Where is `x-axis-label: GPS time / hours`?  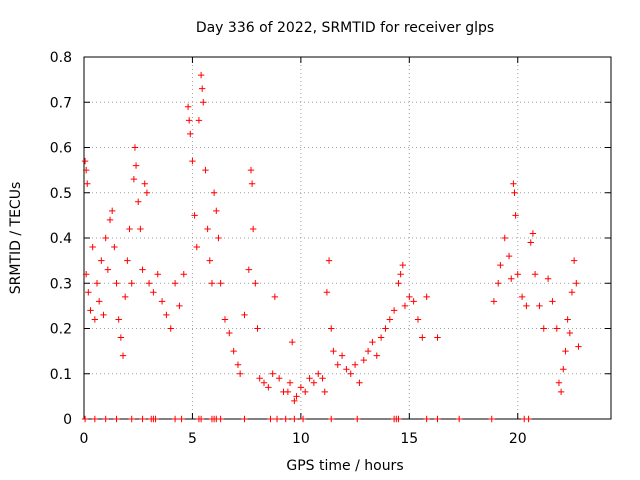
x-axis-label: GPS time / hours is located at coordinates (344, 466).